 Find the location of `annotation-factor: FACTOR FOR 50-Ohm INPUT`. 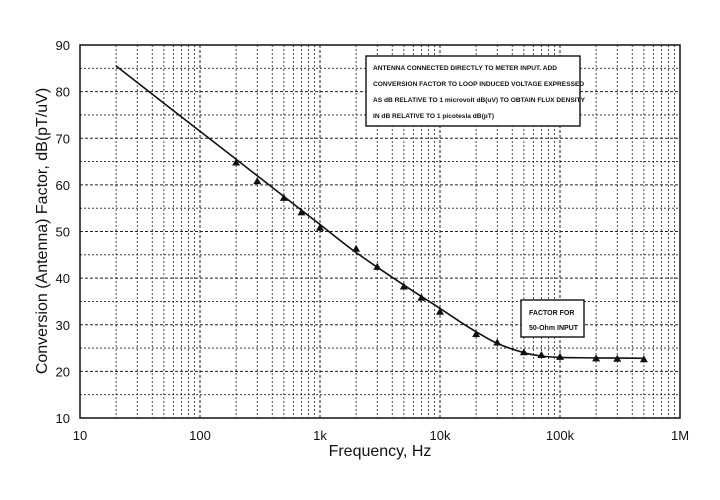

annotation-factor: FACTOR FOR 50-Ohm INPUT is located at coordinates (552, 318).